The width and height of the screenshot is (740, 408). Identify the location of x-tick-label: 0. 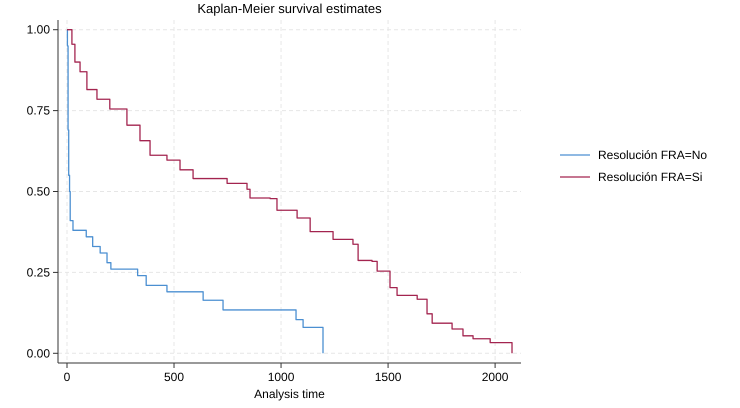
(67, 377).